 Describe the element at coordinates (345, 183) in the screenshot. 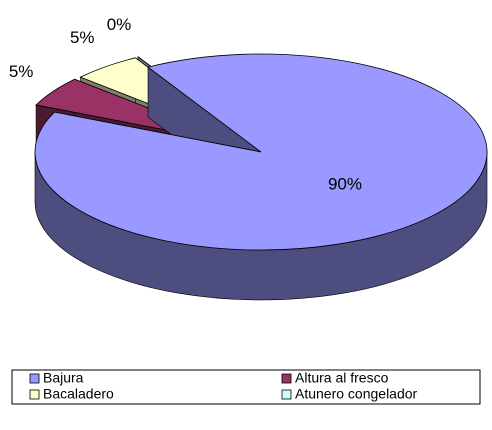

I see `data-label: 90%` at that location.